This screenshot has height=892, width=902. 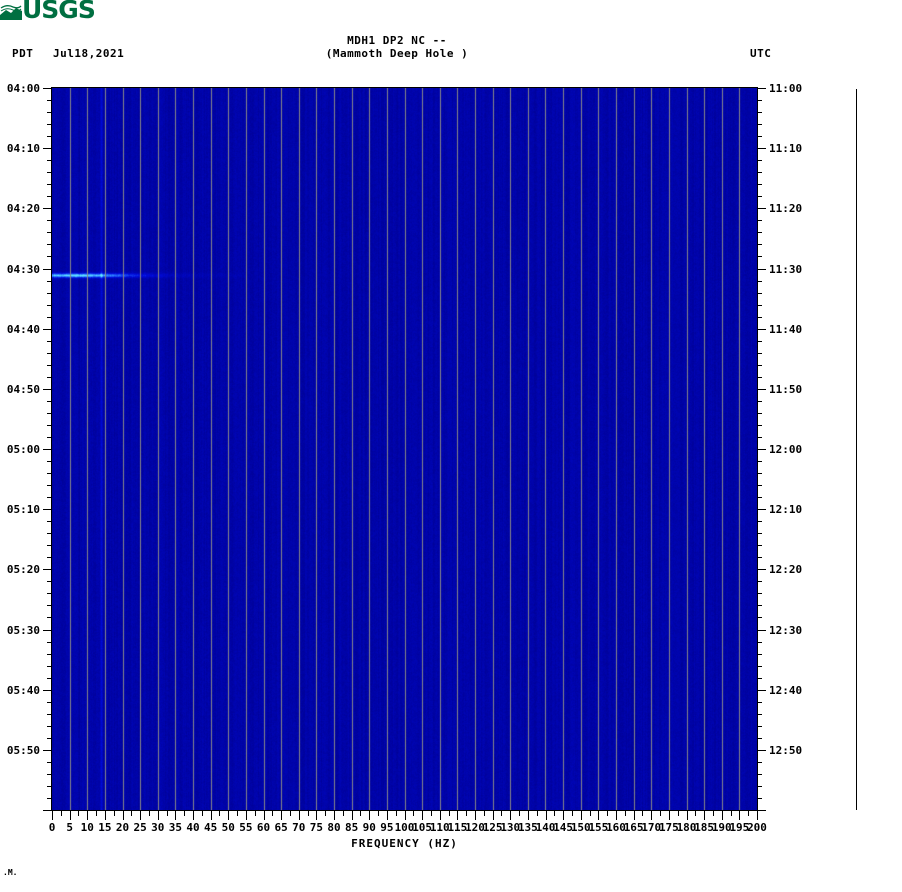 What do you see at coordinates (23, 690) in the screenshot?
I see `left-time-tick-label: 05:40` at bounding box center [23, 690].